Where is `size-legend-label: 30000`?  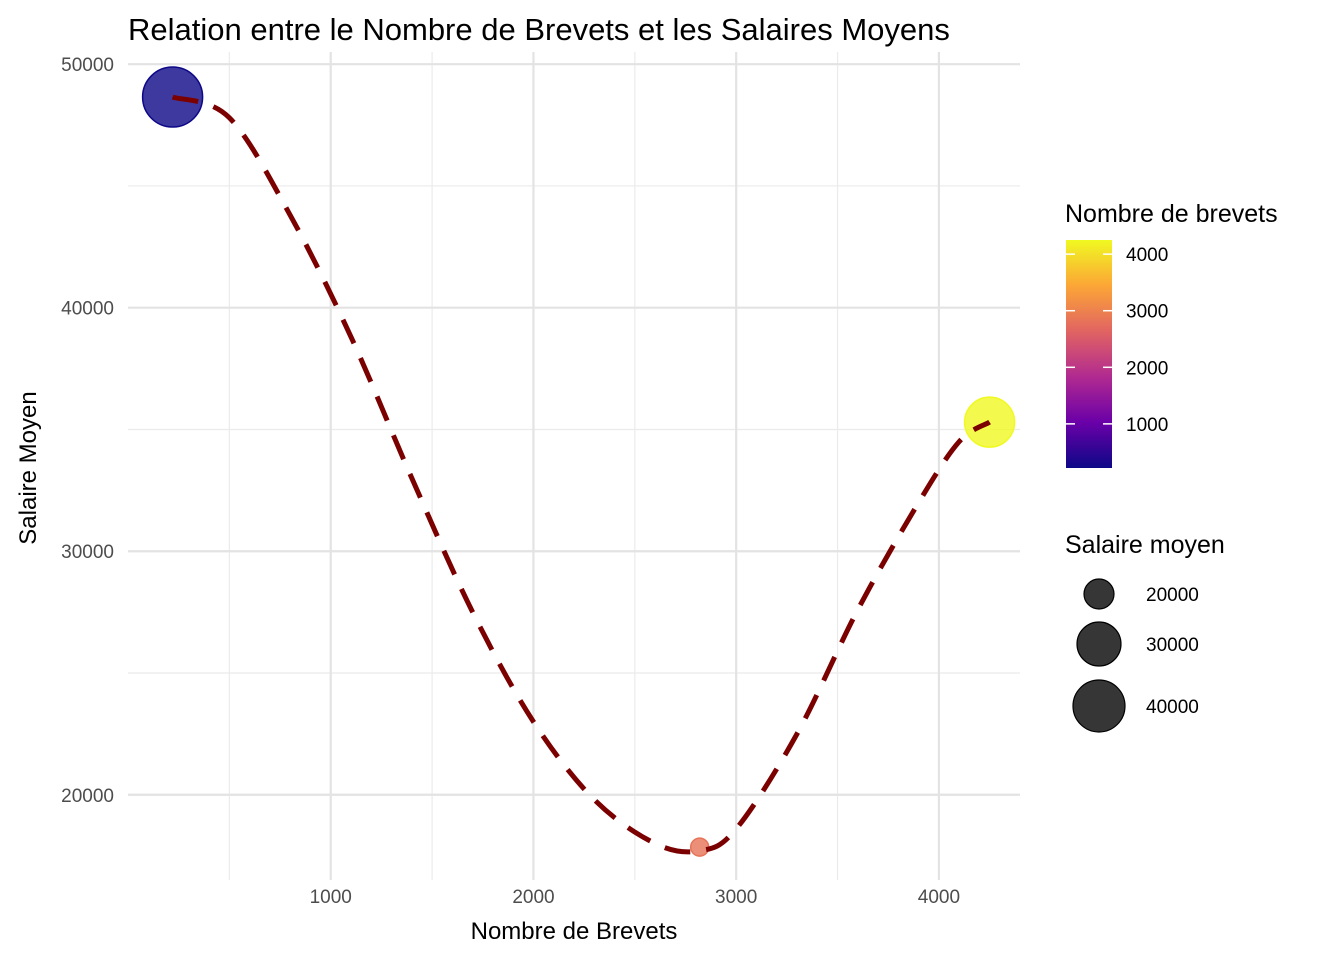
size-legend-label: 30000 is located at coordinates (1172, 645).